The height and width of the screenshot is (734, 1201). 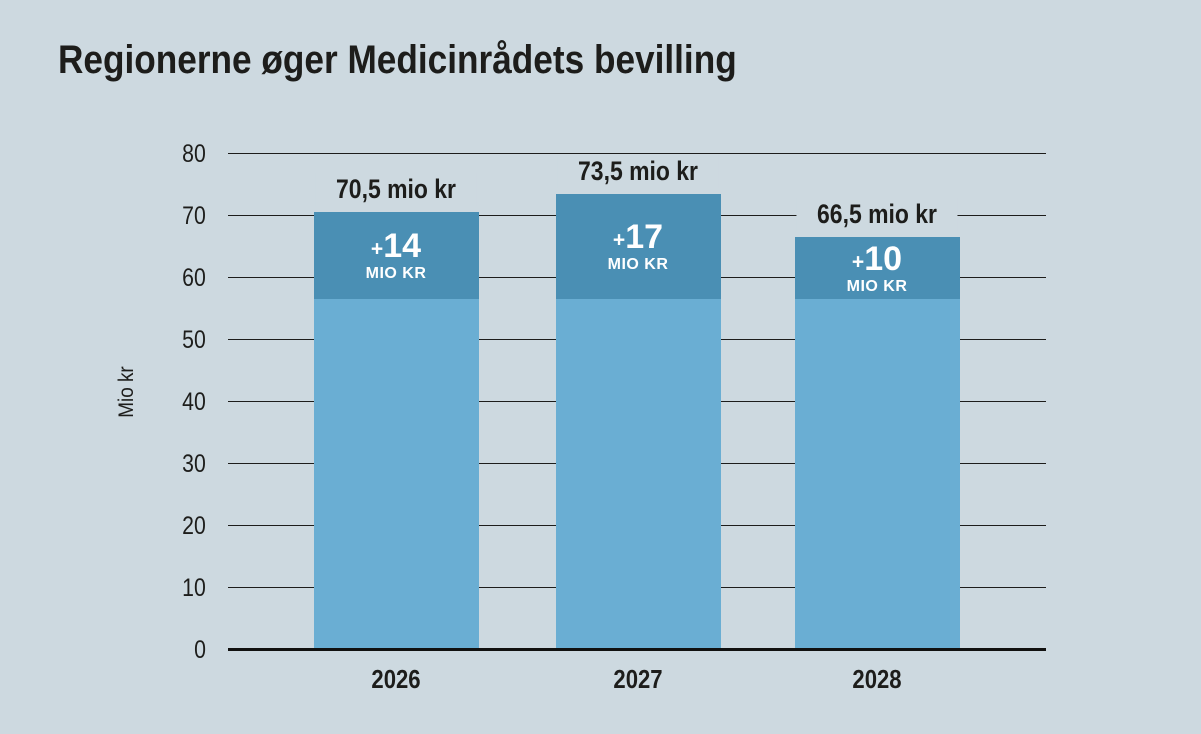 I want to click on increase-amount-label: +14, so click(x=396, y=246).